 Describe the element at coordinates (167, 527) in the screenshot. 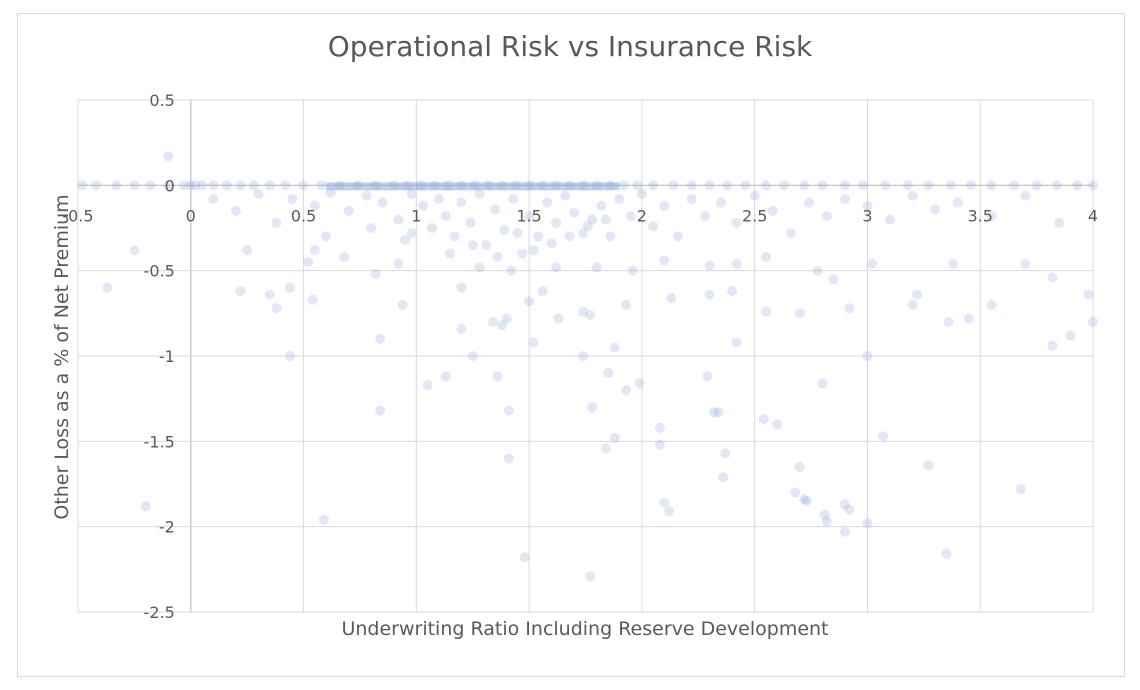

I see `y-tick-label: -2` at that location.